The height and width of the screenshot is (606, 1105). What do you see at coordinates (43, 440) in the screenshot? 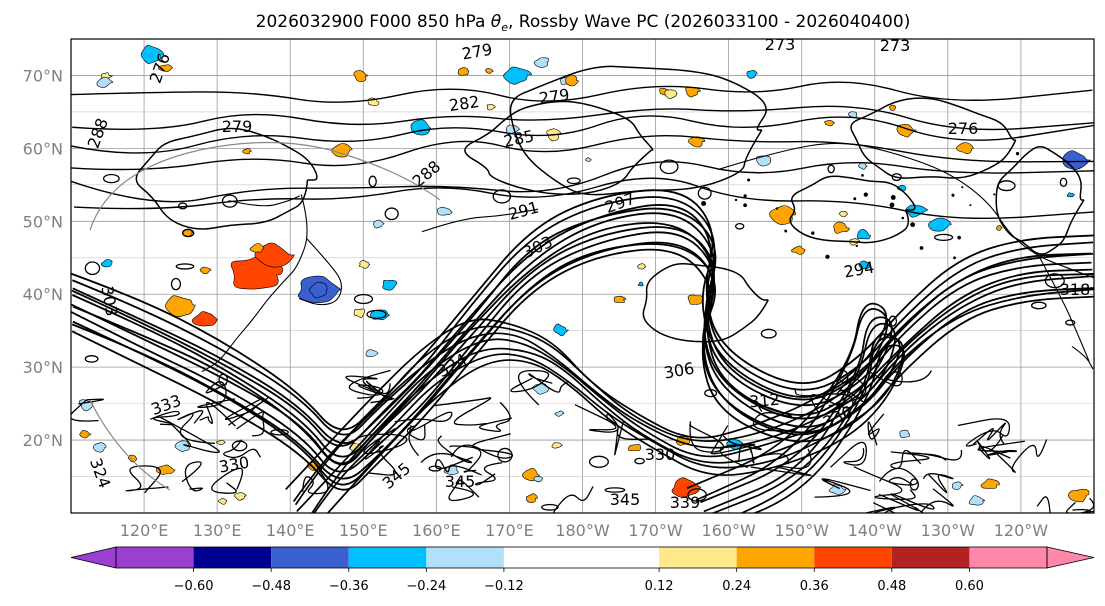
I see `latitude-label: 20°N` at bounding box center [43, 440].